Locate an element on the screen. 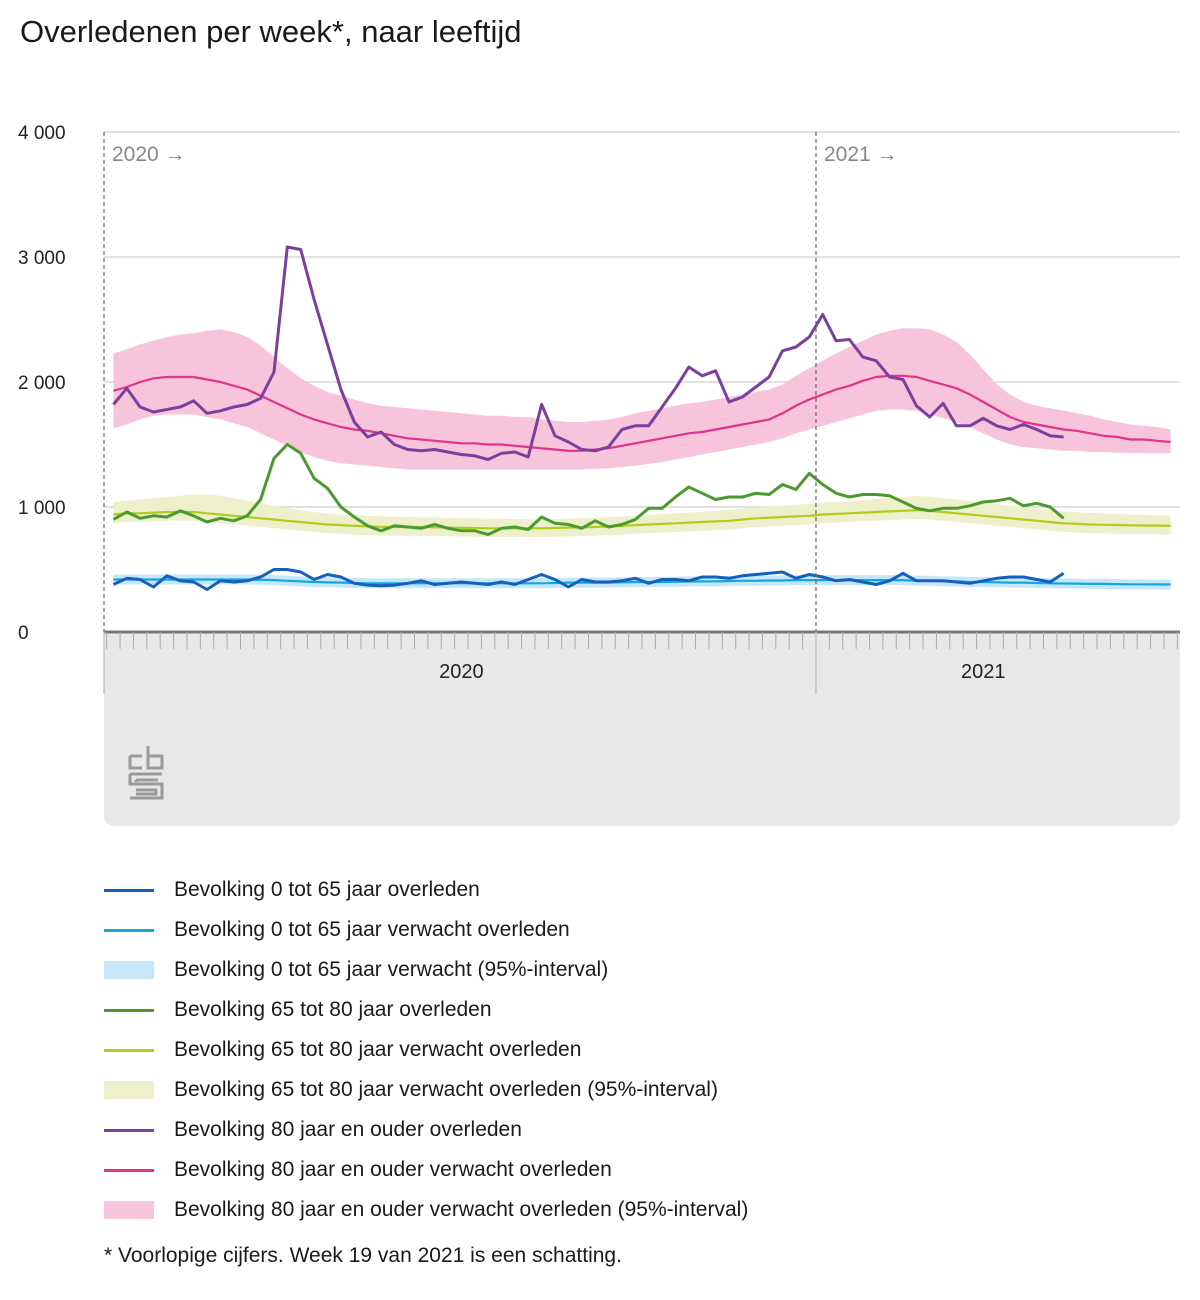 The height and width of the screenshot is (1300, 1200). x-axis-year-label: 2020 is located at coordinates (461, 672).